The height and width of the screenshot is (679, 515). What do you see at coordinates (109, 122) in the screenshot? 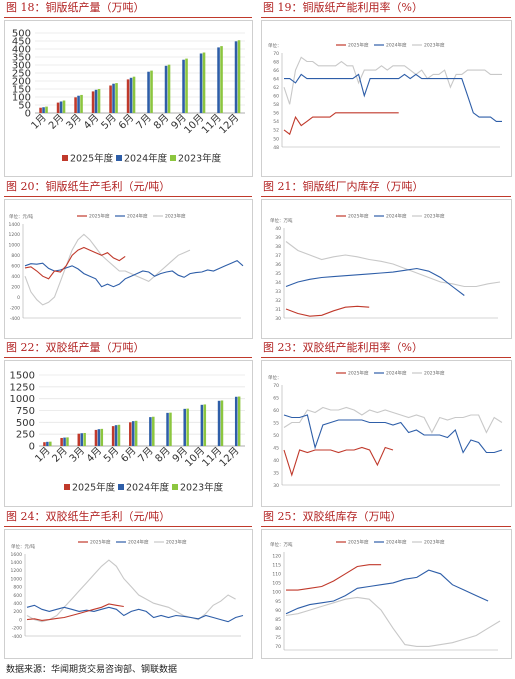
I see `x-tick-label: 5月` at bounding box center [109, 122].